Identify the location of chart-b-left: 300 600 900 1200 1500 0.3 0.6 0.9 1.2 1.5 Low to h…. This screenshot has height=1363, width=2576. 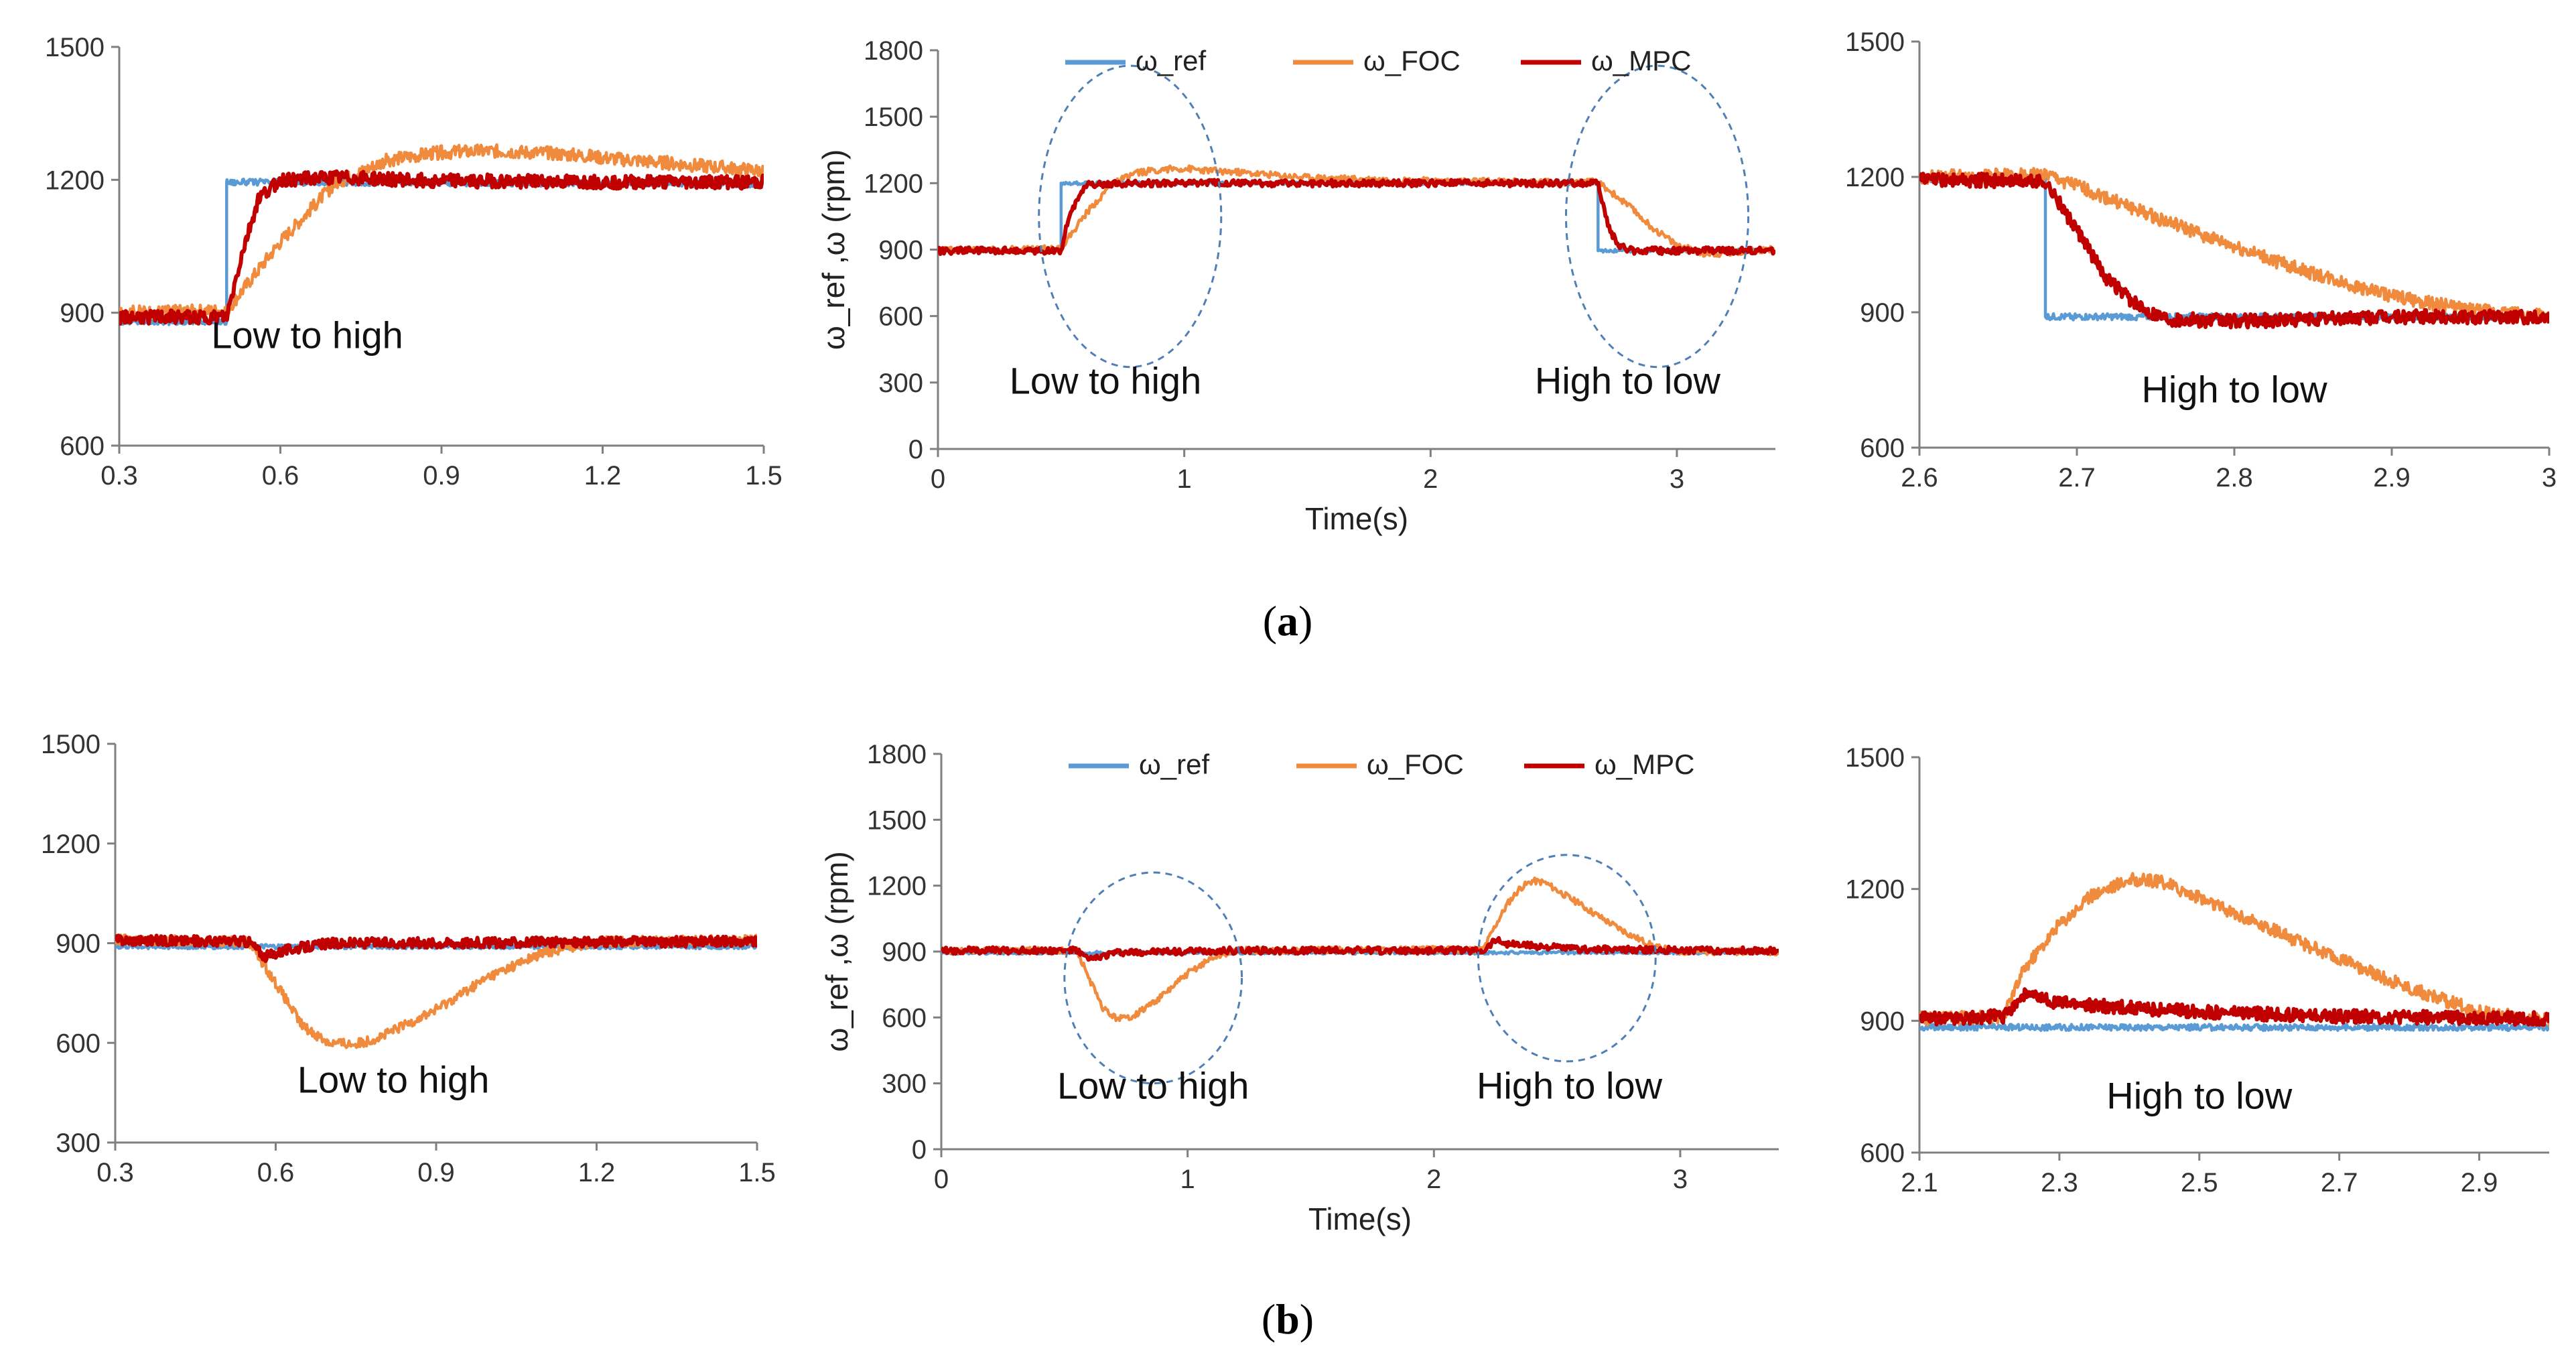
(409, 958).